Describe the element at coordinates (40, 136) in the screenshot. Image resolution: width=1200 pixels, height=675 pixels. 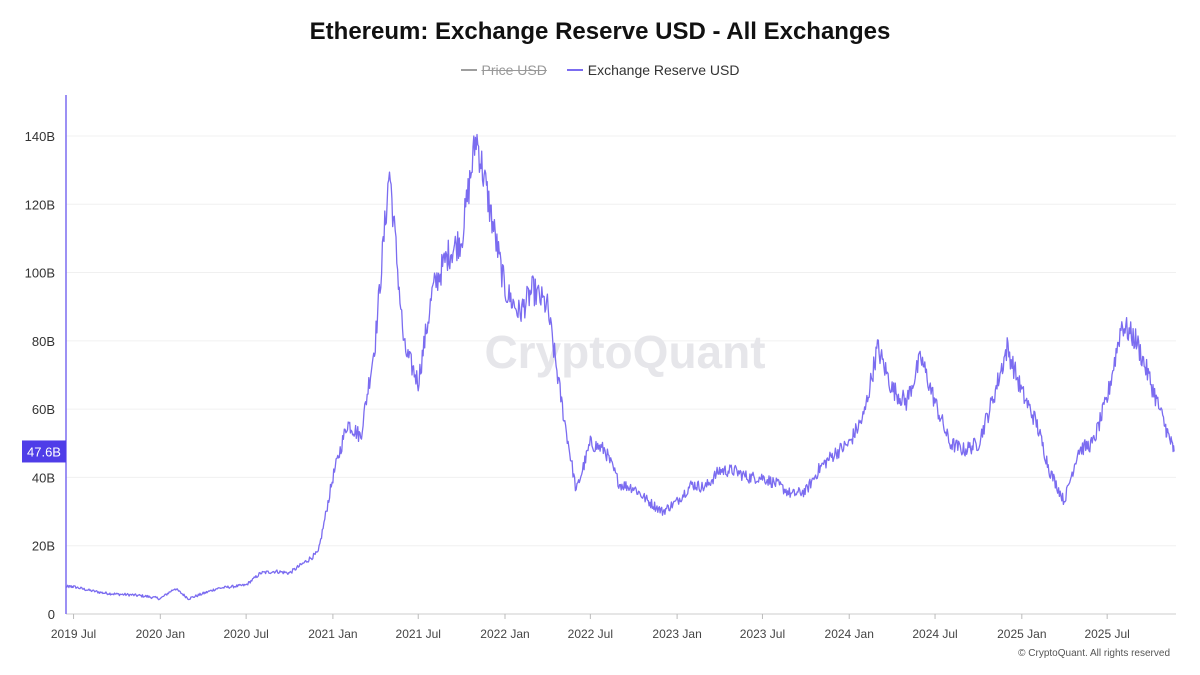
I see `y-tick-label: 140B` at that location.